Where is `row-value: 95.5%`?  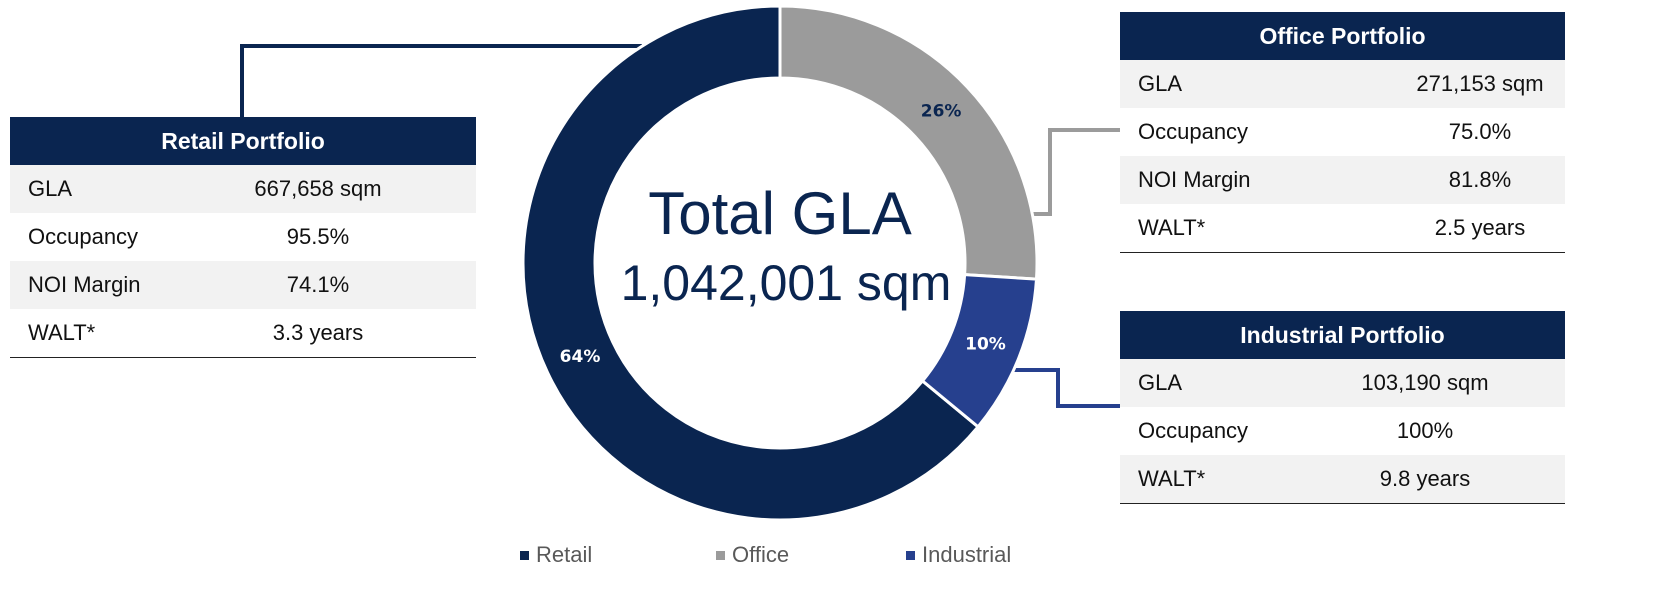 row-value: 95.5% is located at coordinates (318, 236).